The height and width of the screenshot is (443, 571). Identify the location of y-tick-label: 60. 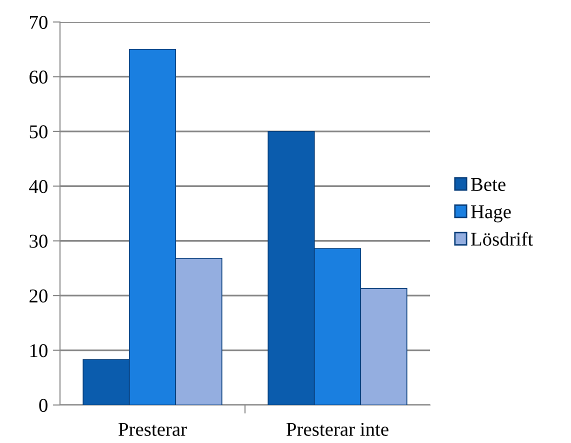
(39, 77).